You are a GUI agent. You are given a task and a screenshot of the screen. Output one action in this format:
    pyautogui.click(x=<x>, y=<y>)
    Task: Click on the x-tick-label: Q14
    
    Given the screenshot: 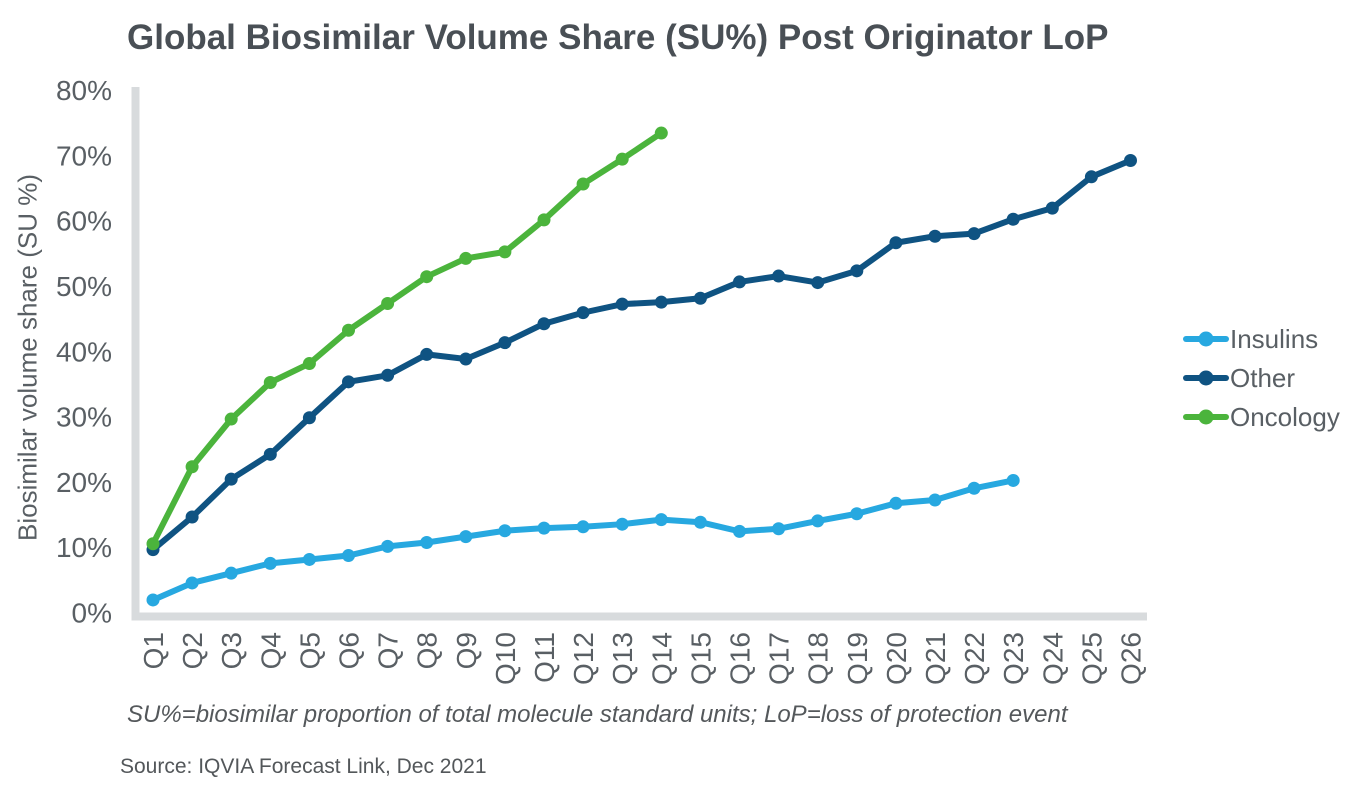 What is the action you would take?
    pyautogui.click(x=661, y=658)
    